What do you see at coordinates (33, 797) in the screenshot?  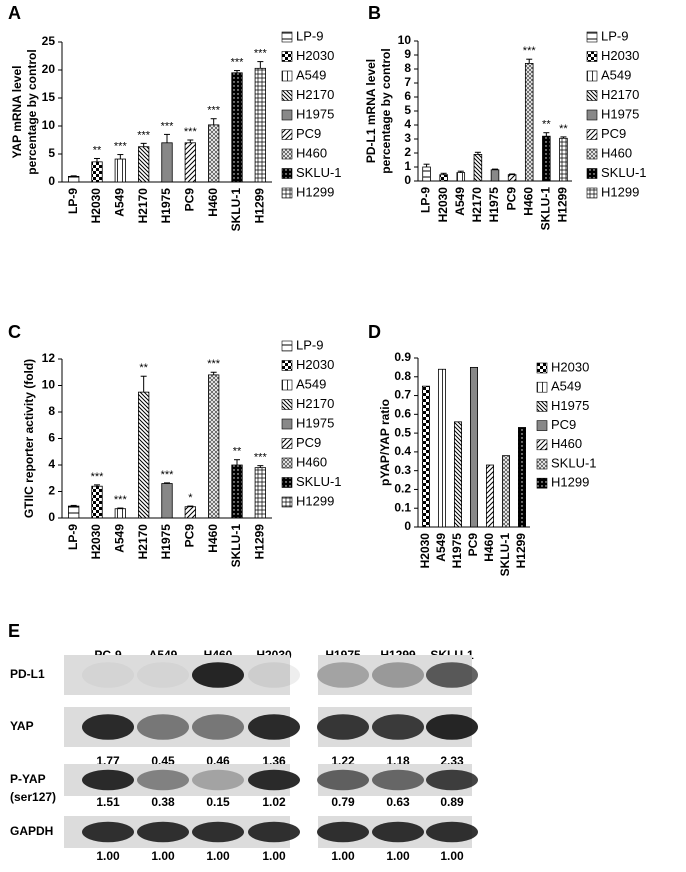 I see `row-label: (ser127)` at bounding box center [33, 797].